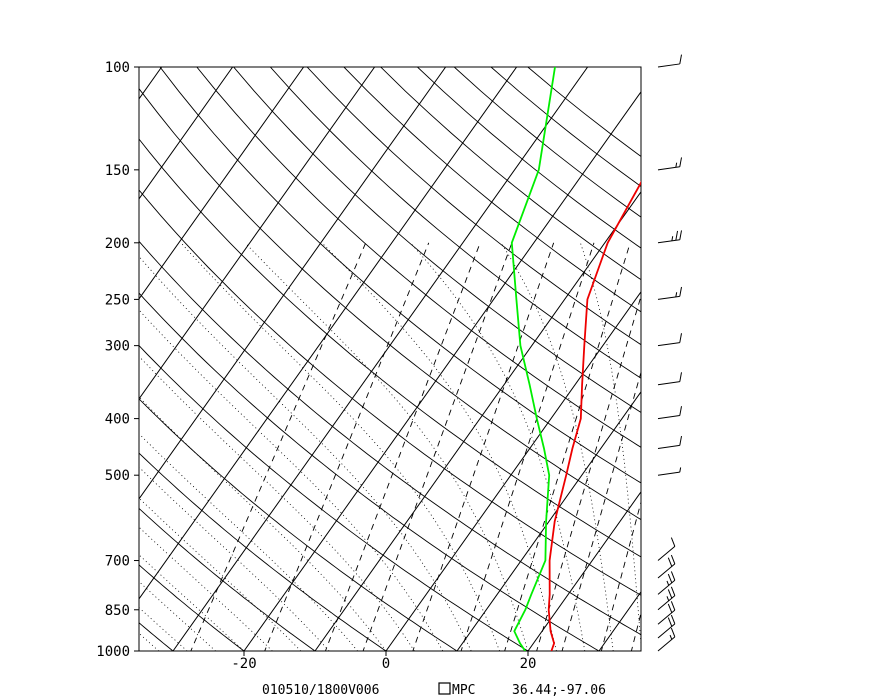  I want to click on pressure-tick-label: 850, so click(117, 611).